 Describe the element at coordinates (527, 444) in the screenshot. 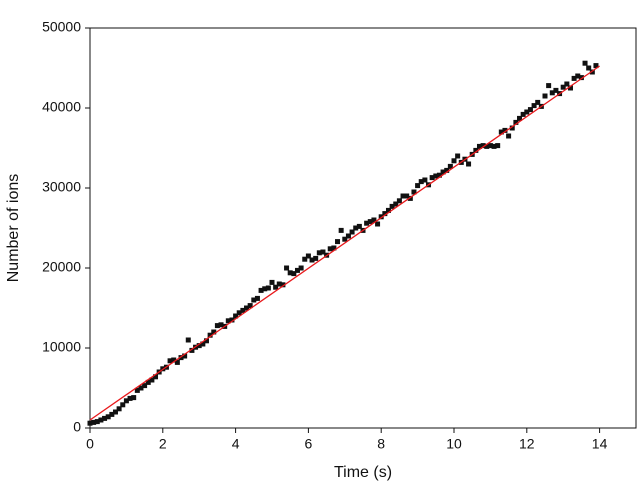

I see `x-tick-label: 12` at that location.